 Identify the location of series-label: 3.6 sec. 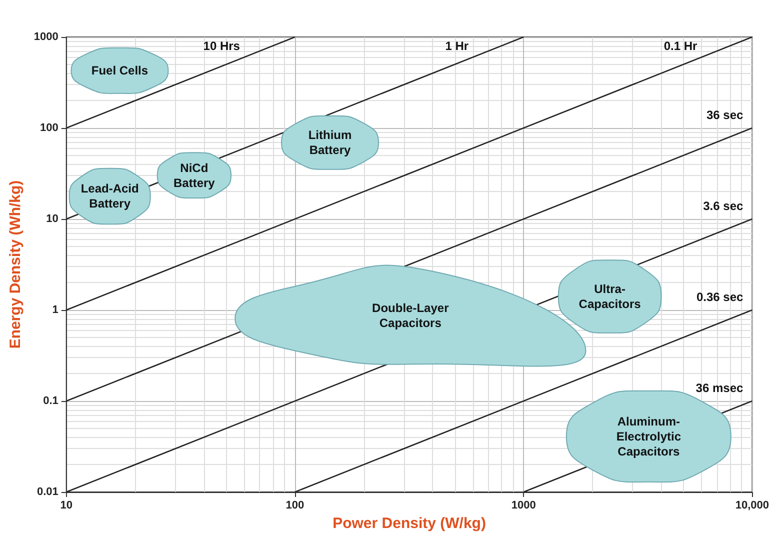
(723, 206).